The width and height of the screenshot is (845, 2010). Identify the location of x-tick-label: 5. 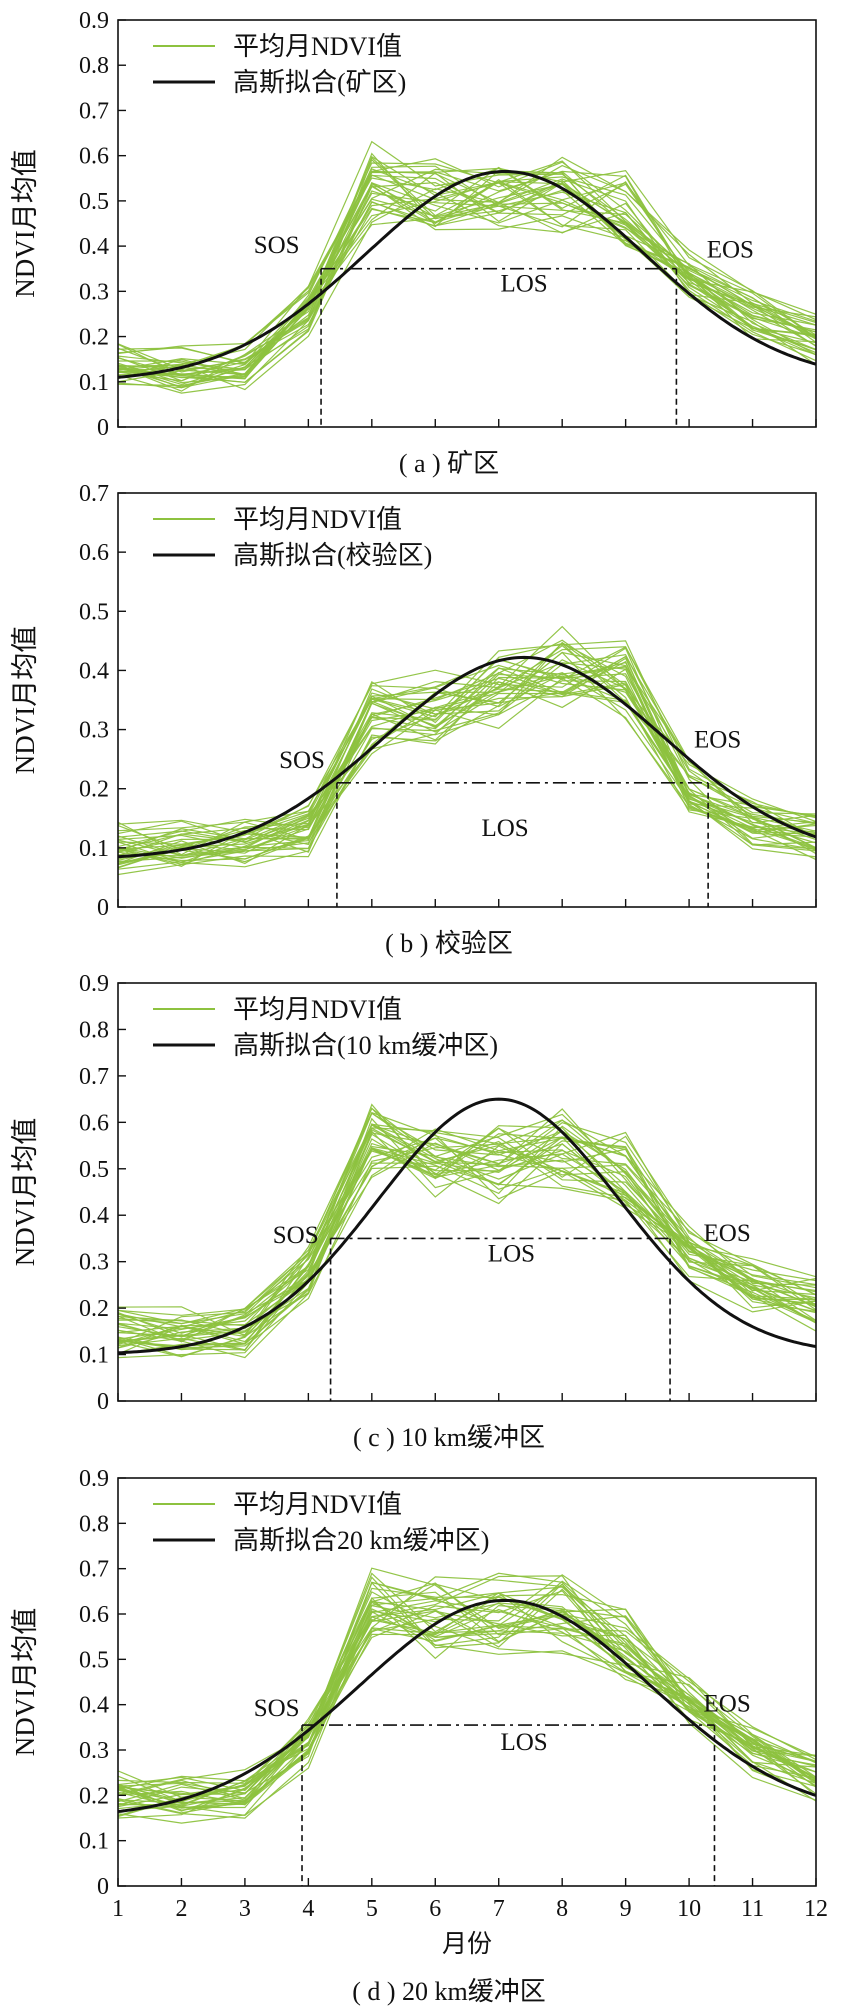
(372, 1909).